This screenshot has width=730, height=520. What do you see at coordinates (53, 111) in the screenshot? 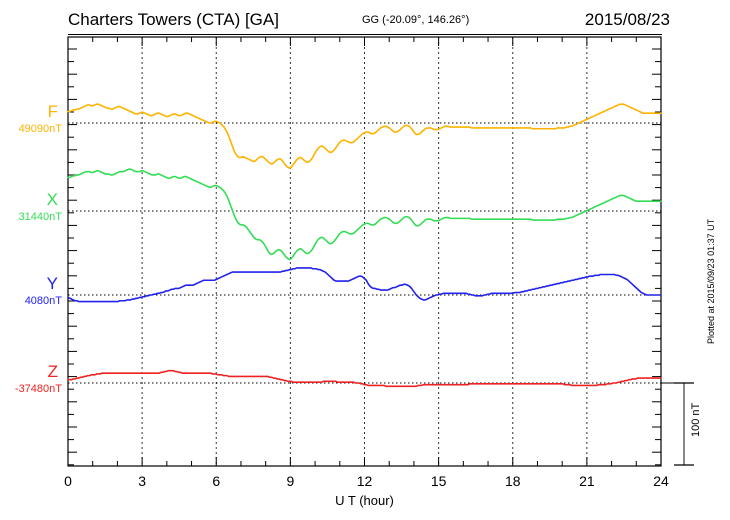
I see `series-label-f: F` at bounding box center [53, 111].